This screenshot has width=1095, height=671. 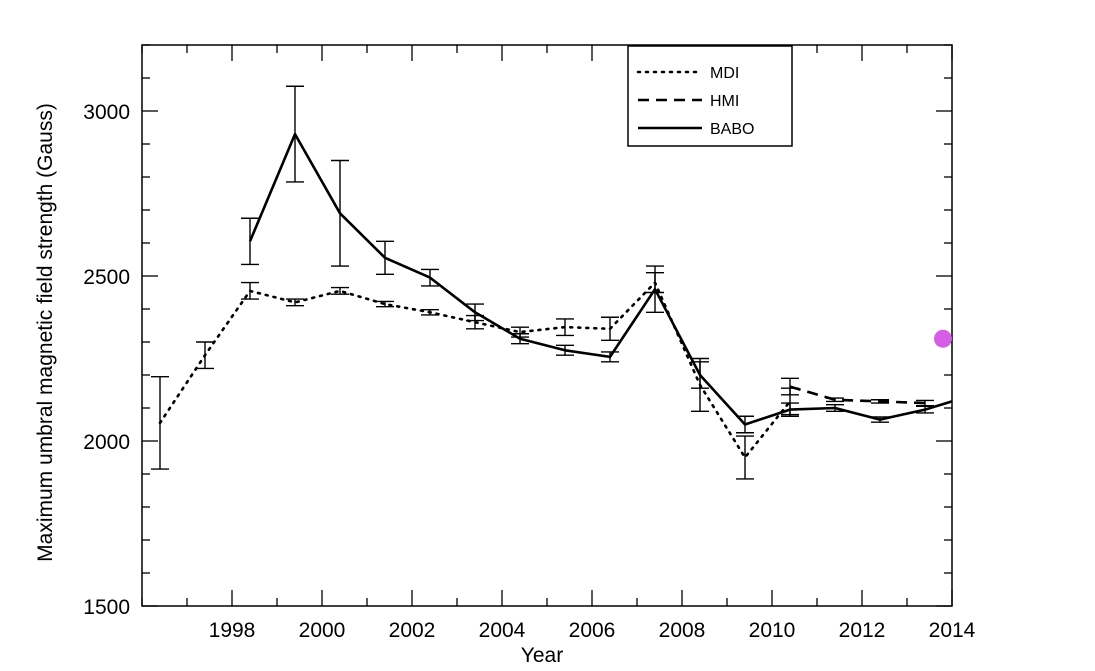 I want to click on y-tick-label: 2000, so click(x=106, y=442).